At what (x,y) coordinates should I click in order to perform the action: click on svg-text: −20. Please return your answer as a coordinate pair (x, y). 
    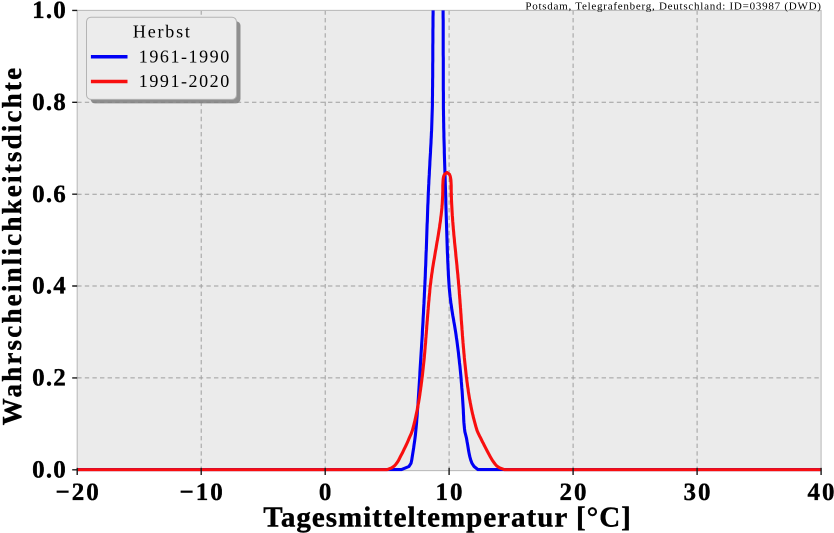
    Looking at the image, I should click on (77, 492).